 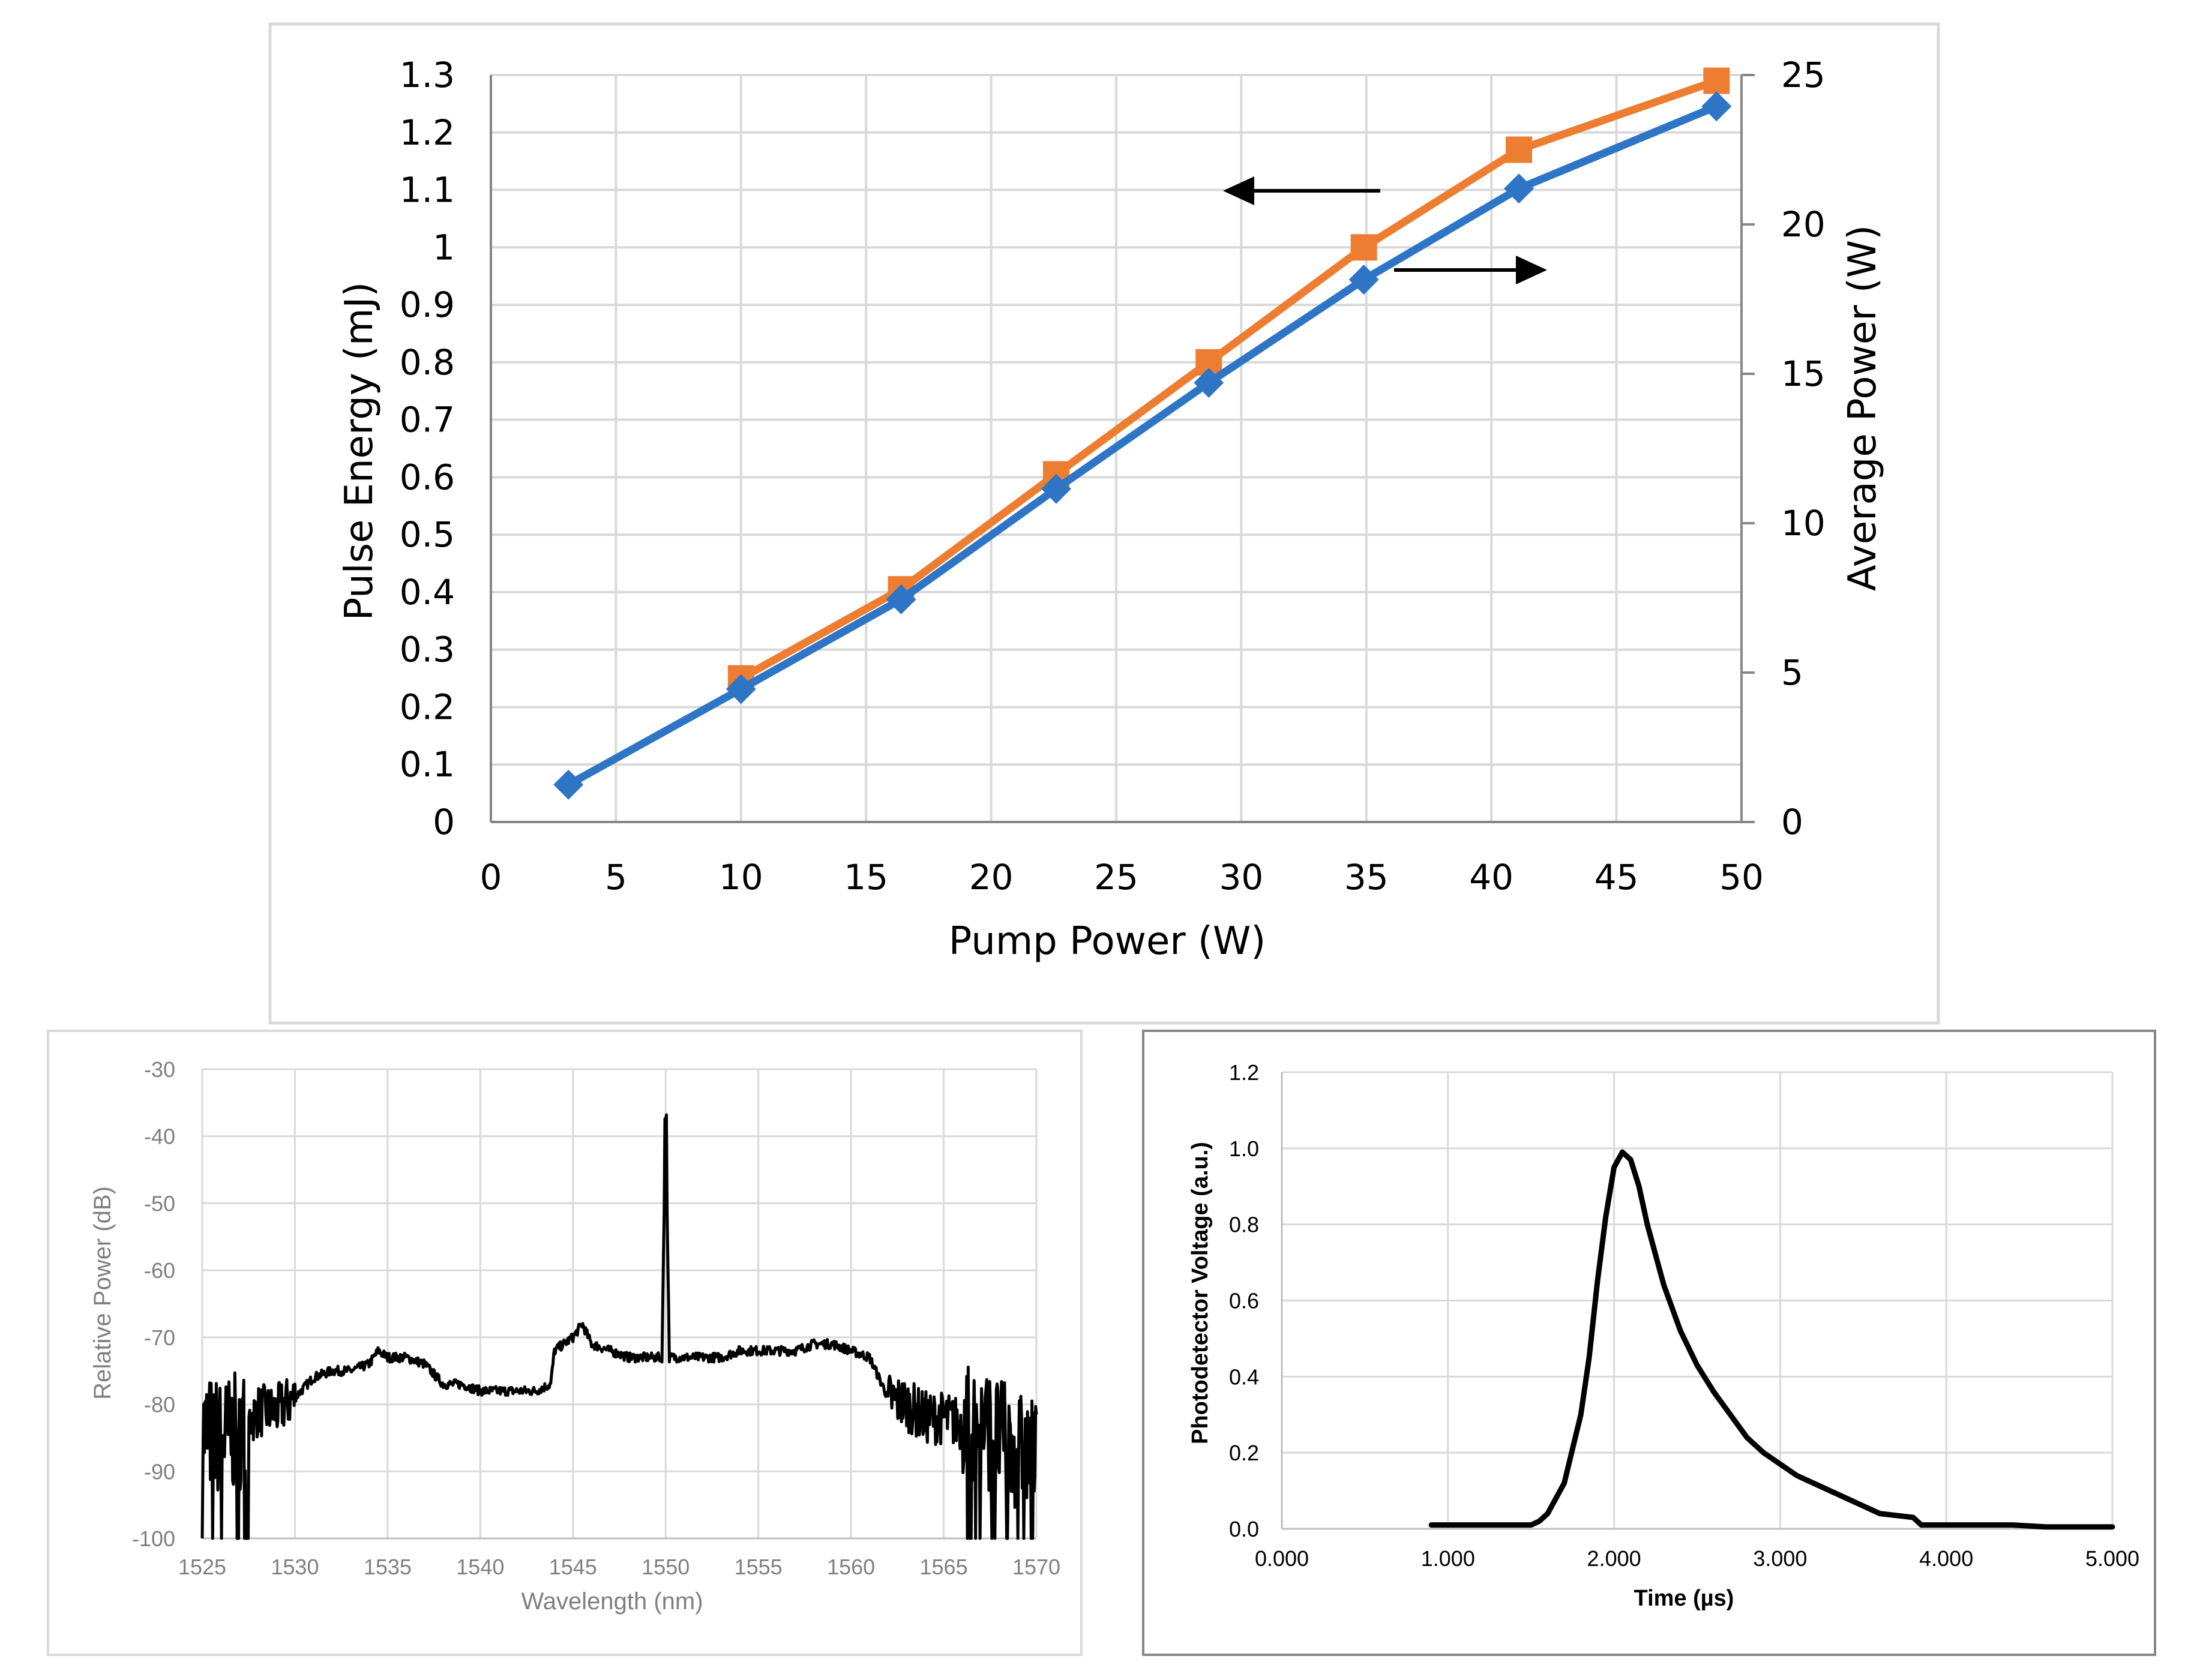 What do you see at coordinates (159, 1405) in the screenshot?
I see `spectrum-y-tick-label: -80` at bounding box center [159, 1405].